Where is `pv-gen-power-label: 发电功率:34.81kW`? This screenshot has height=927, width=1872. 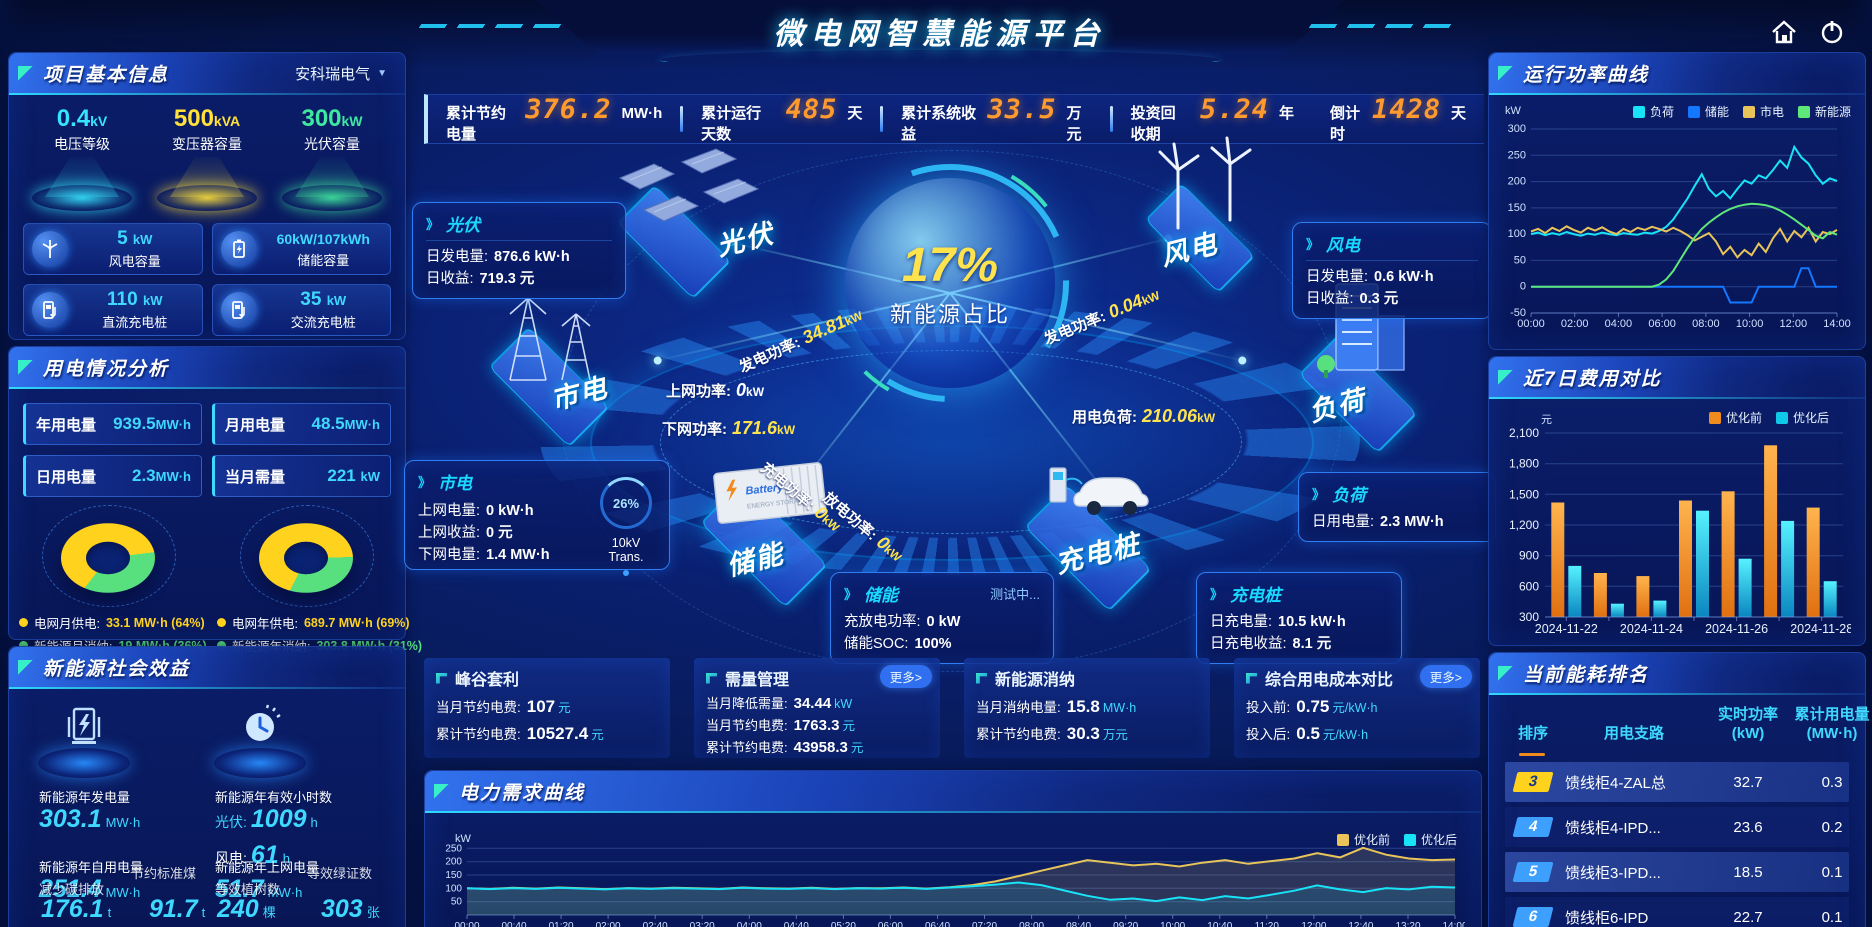
pv-gen-power-label: 发电功率:34.81kW is located at coordinates (800, 342).